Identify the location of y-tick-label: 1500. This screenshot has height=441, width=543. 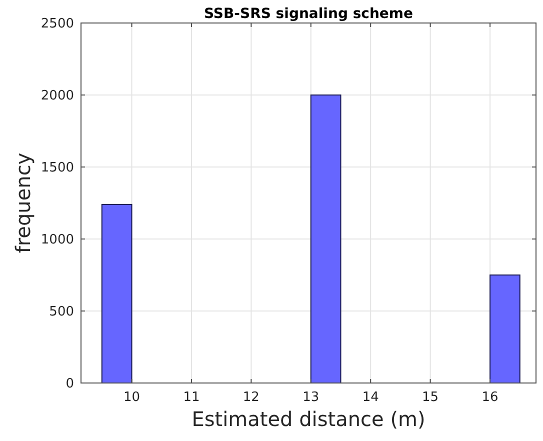
(57, 168).